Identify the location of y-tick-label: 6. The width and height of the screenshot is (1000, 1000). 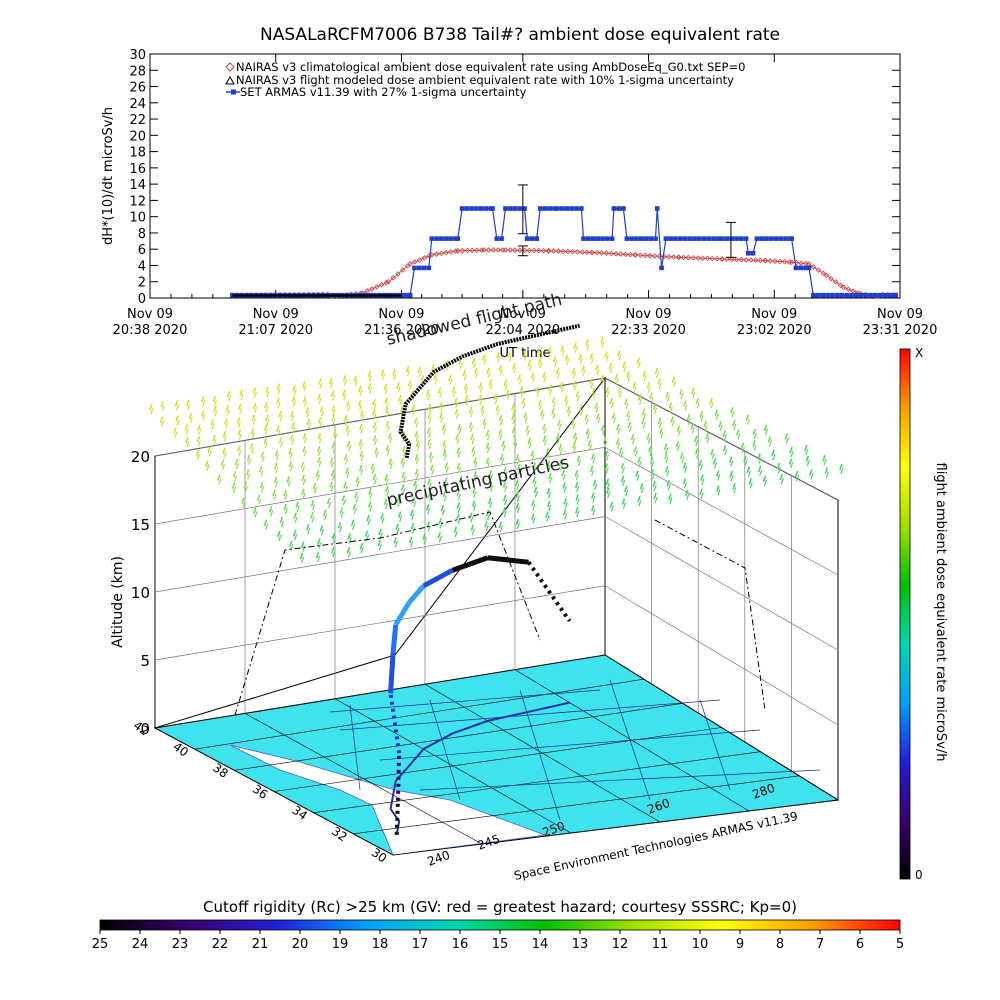
(142, 250).